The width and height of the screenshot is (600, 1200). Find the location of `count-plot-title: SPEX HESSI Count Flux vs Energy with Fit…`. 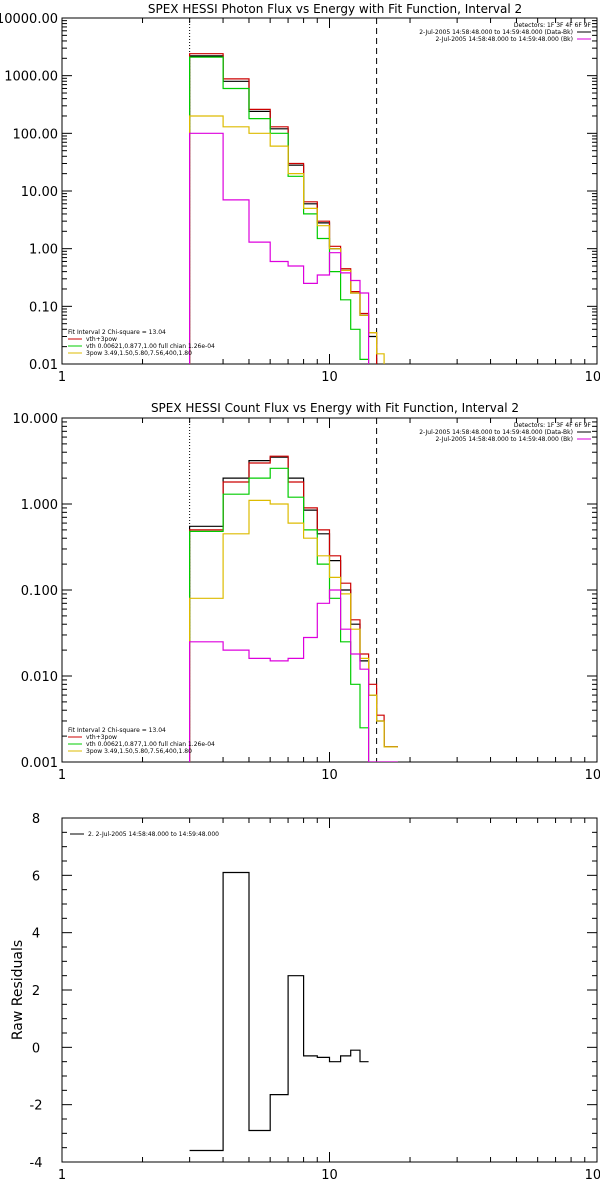

count-plot-title: SPEX HESSI Count Flux vs Energy with Fit… is located at coordinates (335, 408).